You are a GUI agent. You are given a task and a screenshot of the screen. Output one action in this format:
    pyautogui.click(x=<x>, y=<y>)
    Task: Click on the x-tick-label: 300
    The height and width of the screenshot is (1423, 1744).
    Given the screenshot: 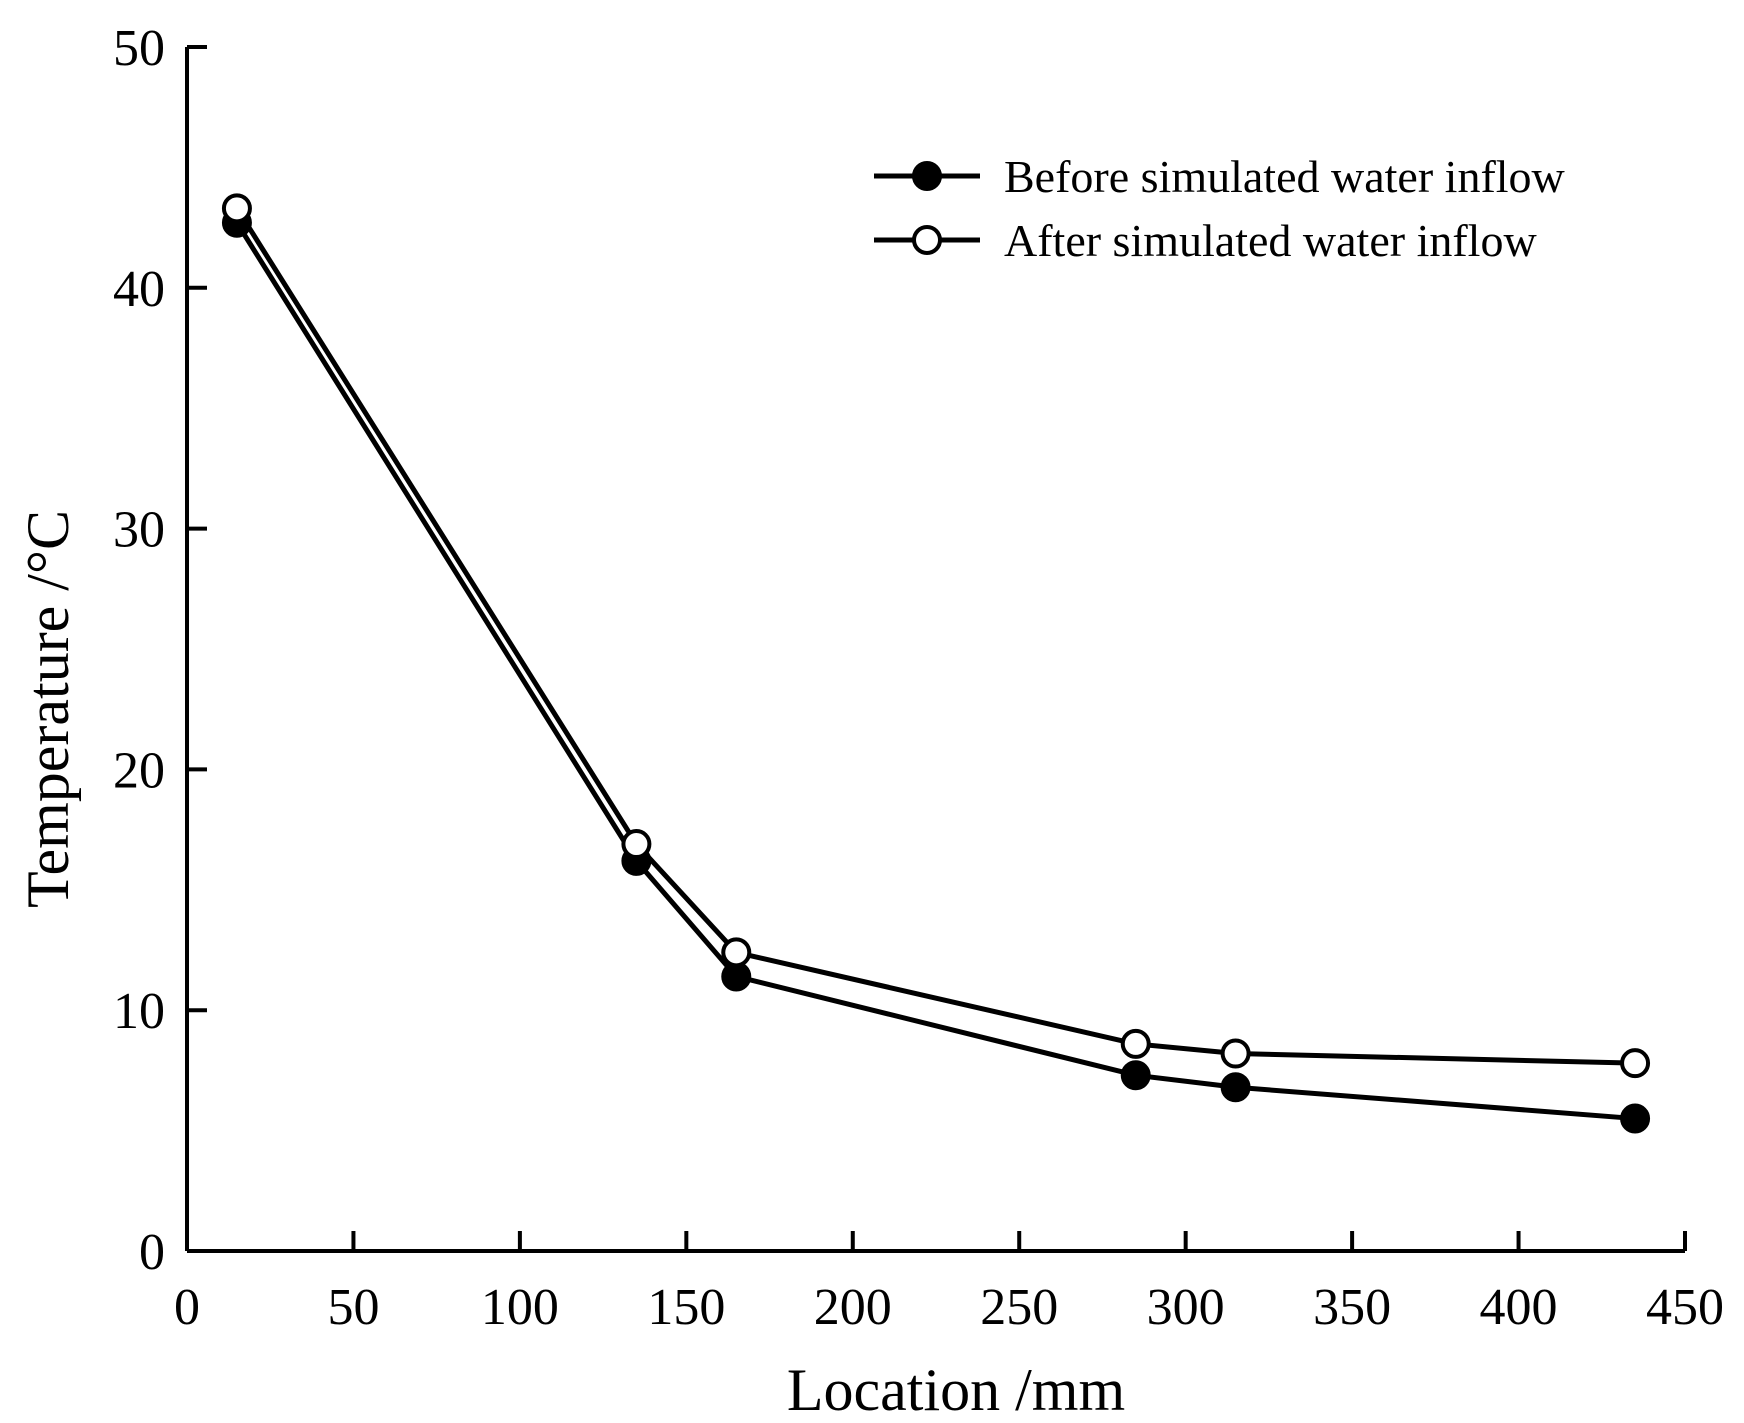 What is the action you would take?
    pyautogui.click(x=1186, y=1307)
    